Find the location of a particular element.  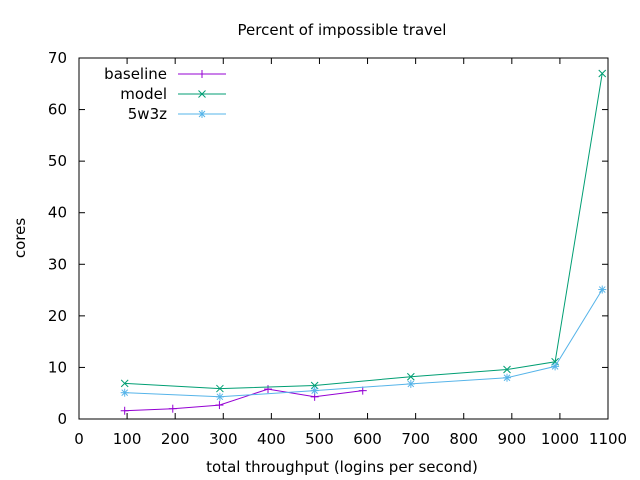

x-tick-label: 1000 is located at coordinates (560, 439).